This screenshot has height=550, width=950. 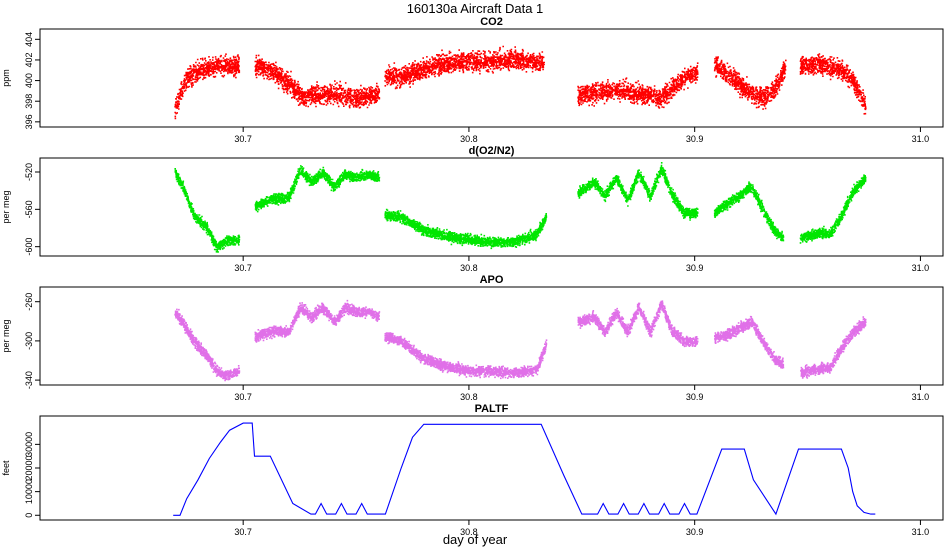 What do you see at coordinates (475, 8) in the screenshot?
I see `figure-title: 160130a Aircraft Data 1` at bounding box center [475, 8].